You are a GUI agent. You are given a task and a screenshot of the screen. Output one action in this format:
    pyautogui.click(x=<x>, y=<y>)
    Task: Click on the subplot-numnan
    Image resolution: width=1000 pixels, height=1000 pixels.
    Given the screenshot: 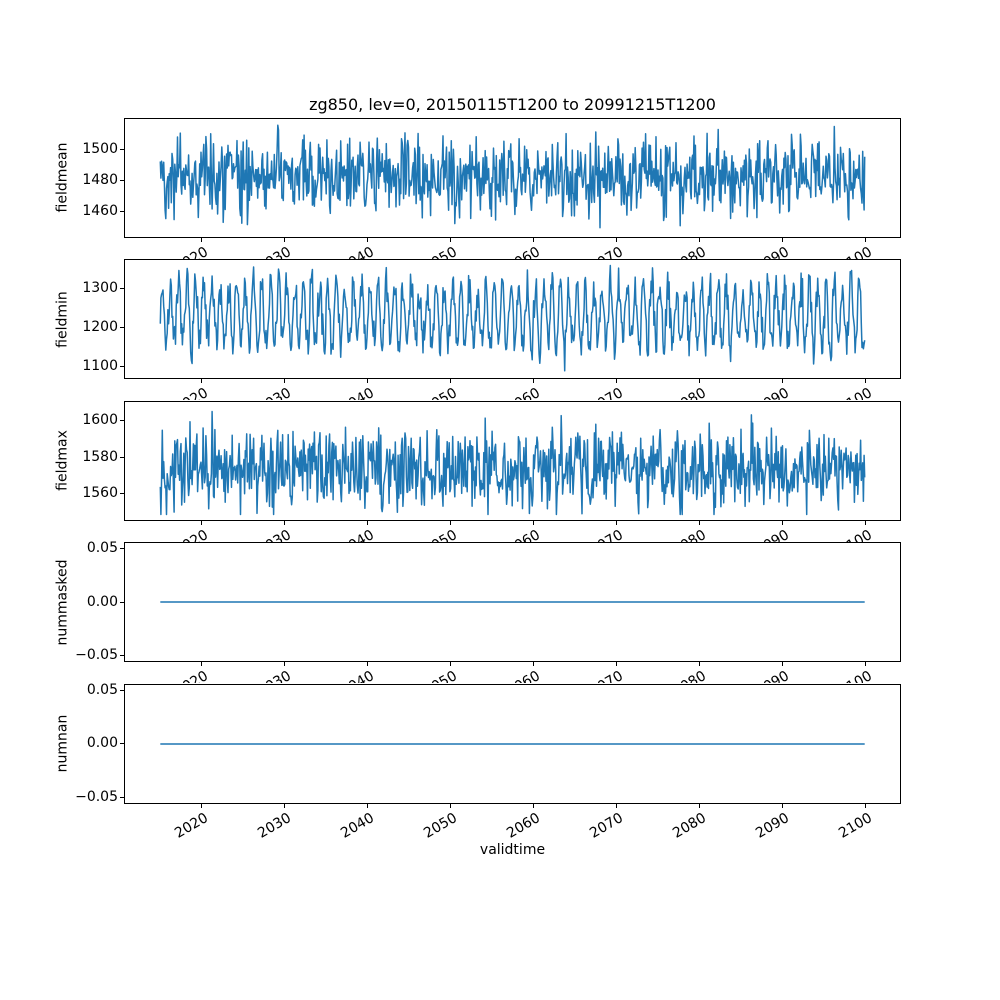 What is the action you would take?
    pyautogui.click(x=512, y=743)
    